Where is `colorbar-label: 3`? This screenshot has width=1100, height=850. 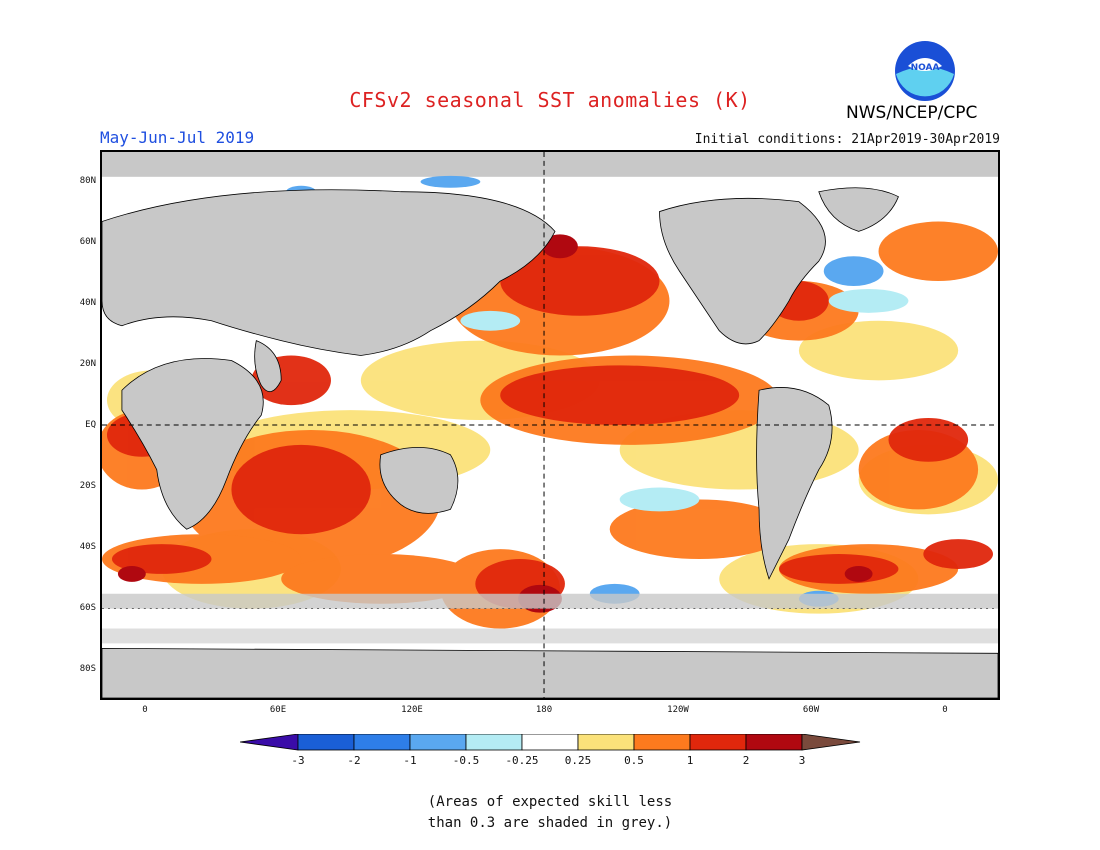 colorbar-label: 3 is located at coordinates (802, 760).